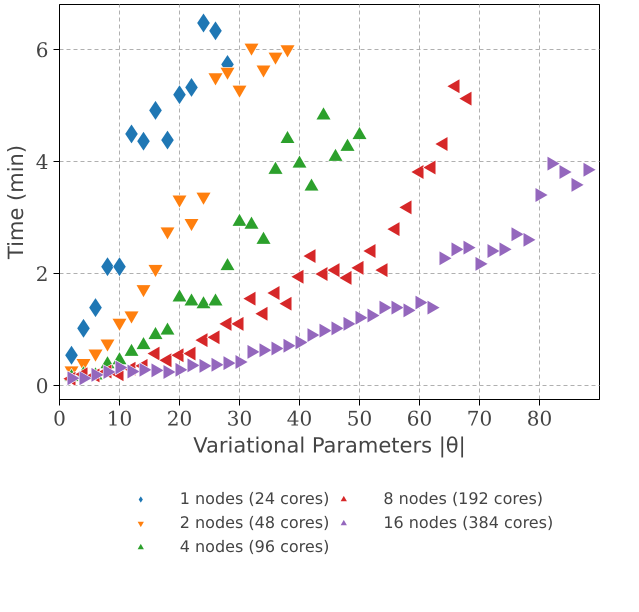 Image resolution: width=639 pixels, height=612 pixels. What do you see at coordinates (239, 418) in the screenshot?
I see `x-tick-label: 30` at bounding box center [239, 418].